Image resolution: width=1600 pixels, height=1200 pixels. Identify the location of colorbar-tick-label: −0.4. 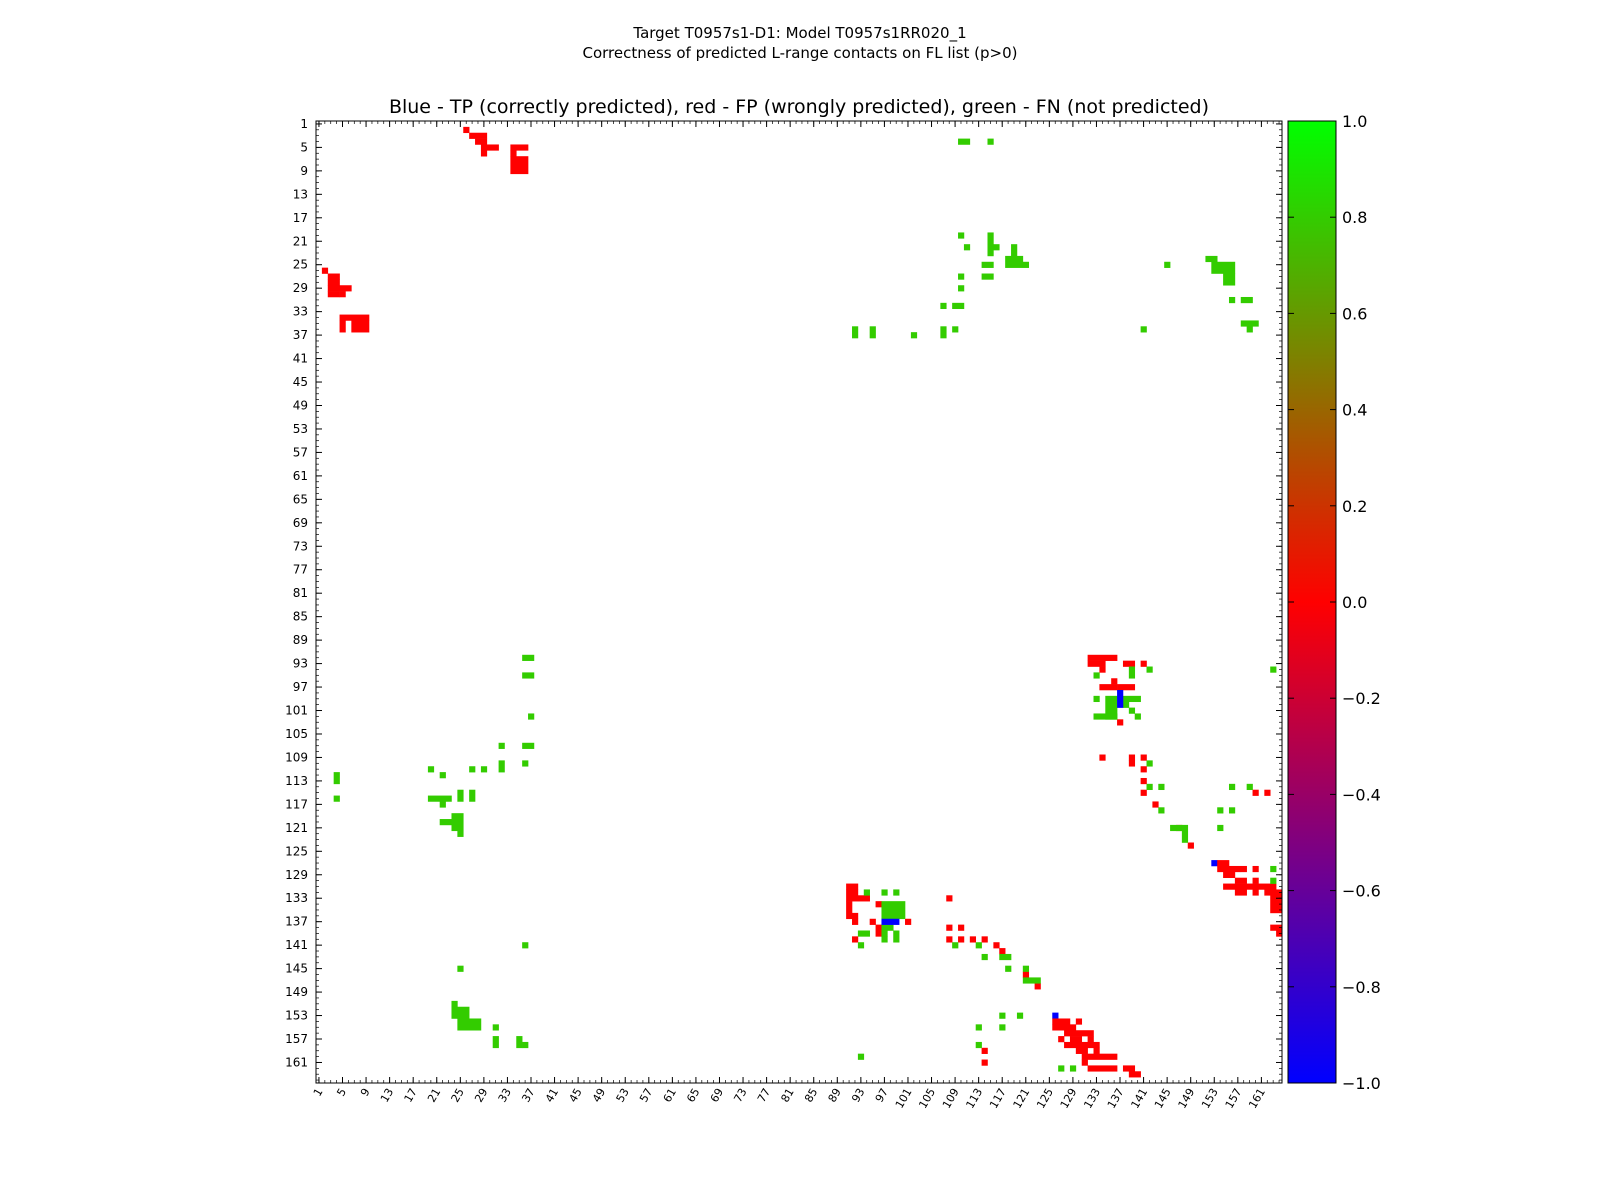
(1361, 794).